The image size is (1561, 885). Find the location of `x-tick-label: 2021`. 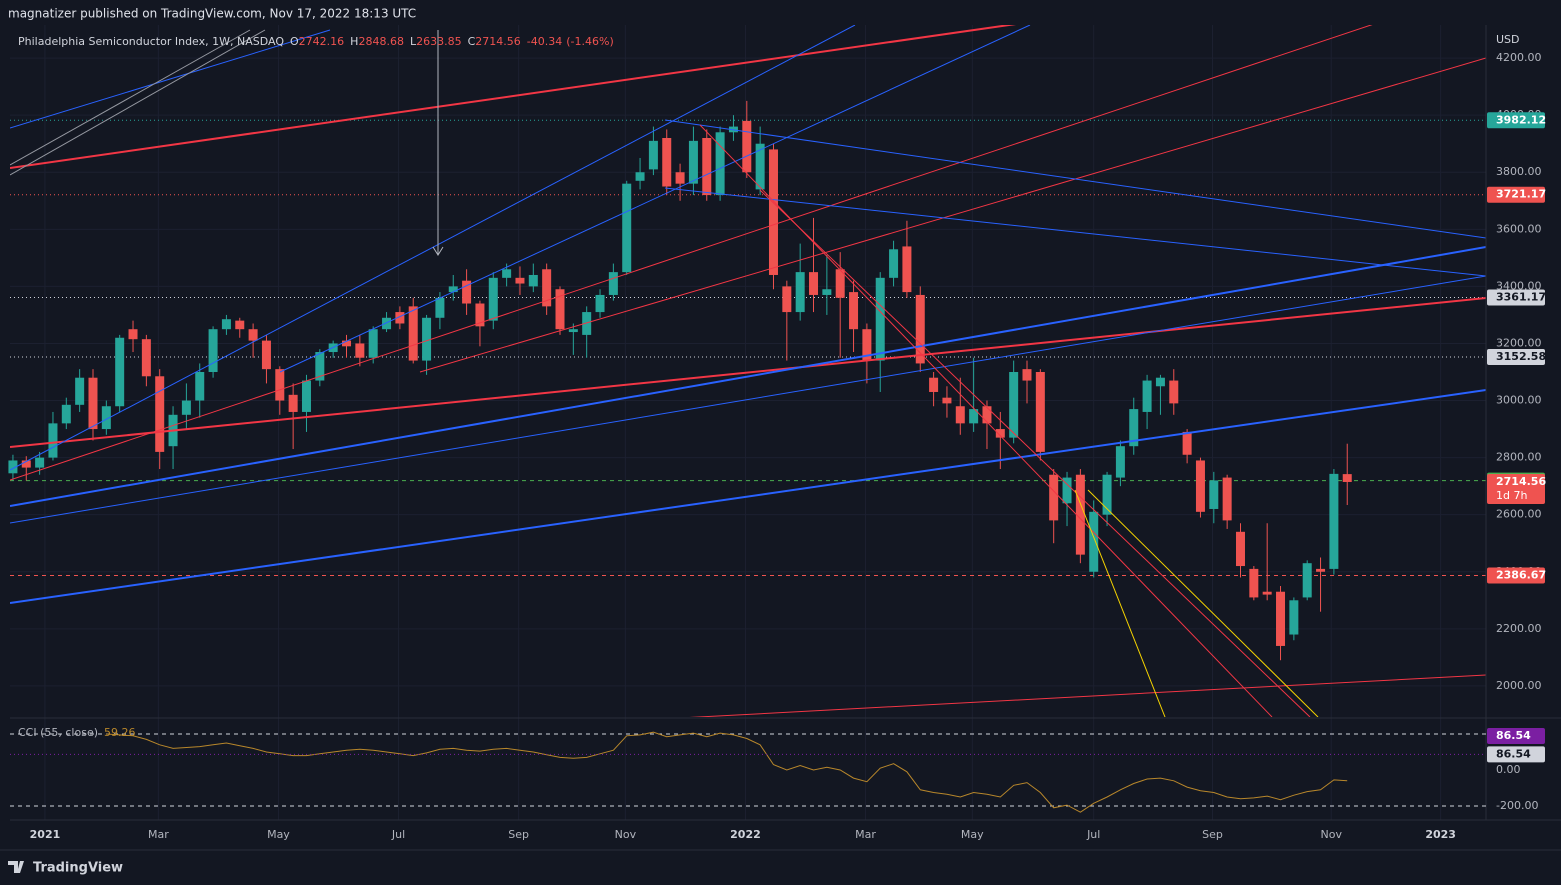

x-tick-label: 2021 is located at coordinates (45, 834).